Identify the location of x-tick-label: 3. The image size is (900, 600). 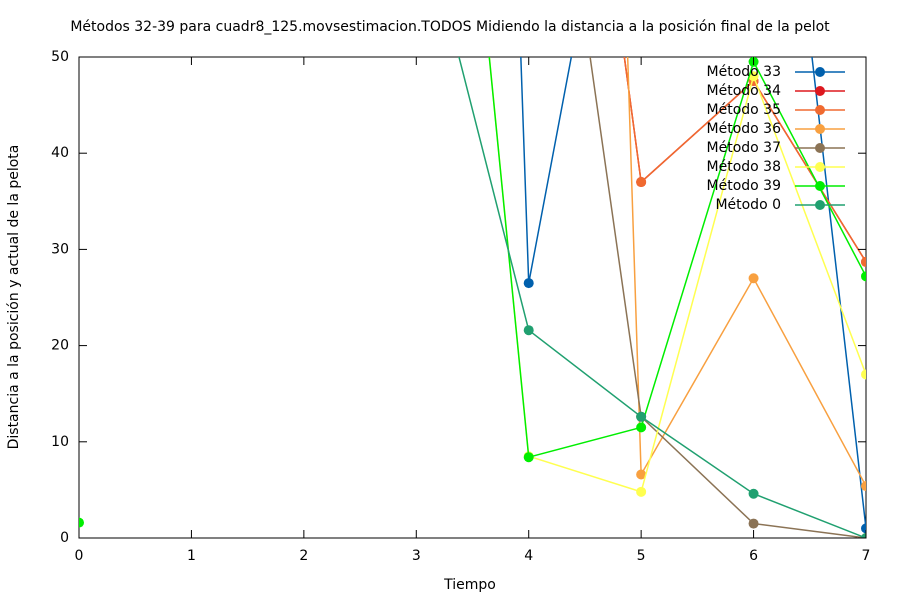
(416, 556).